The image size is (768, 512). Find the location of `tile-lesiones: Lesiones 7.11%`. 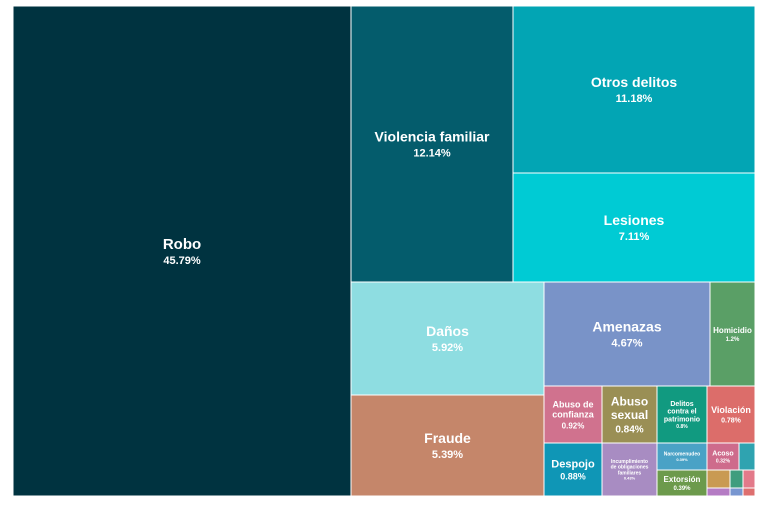

tile-lesiones: Lesiones 7.11% is located at coordinates (634, 227).